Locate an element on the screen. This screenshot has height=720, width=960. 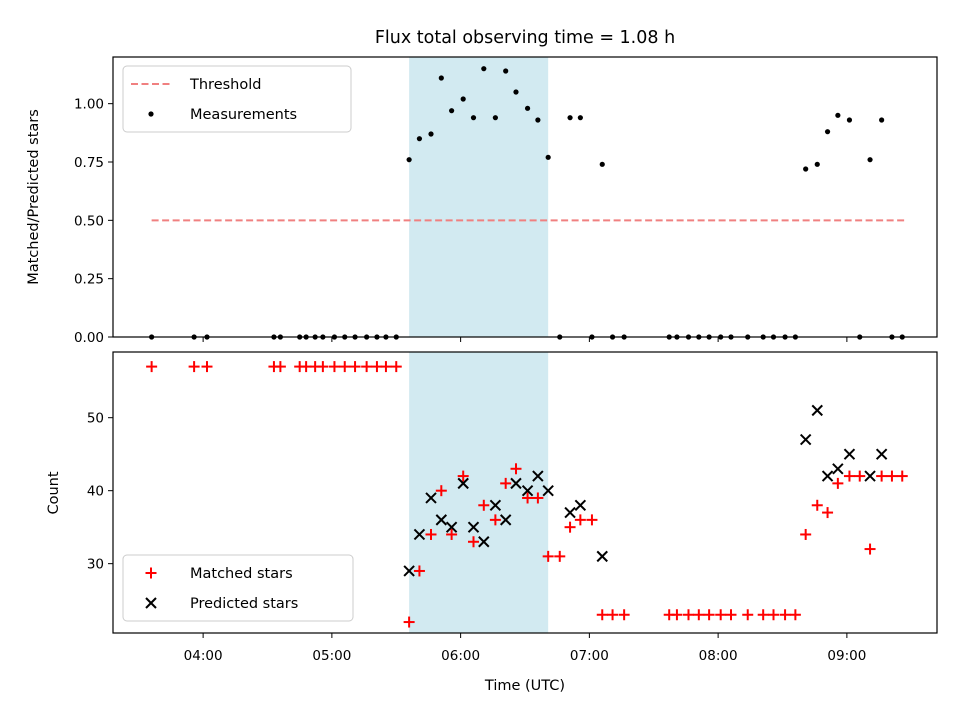
top-y-tick-label: 0.75 is located at coordinates (89, 163).